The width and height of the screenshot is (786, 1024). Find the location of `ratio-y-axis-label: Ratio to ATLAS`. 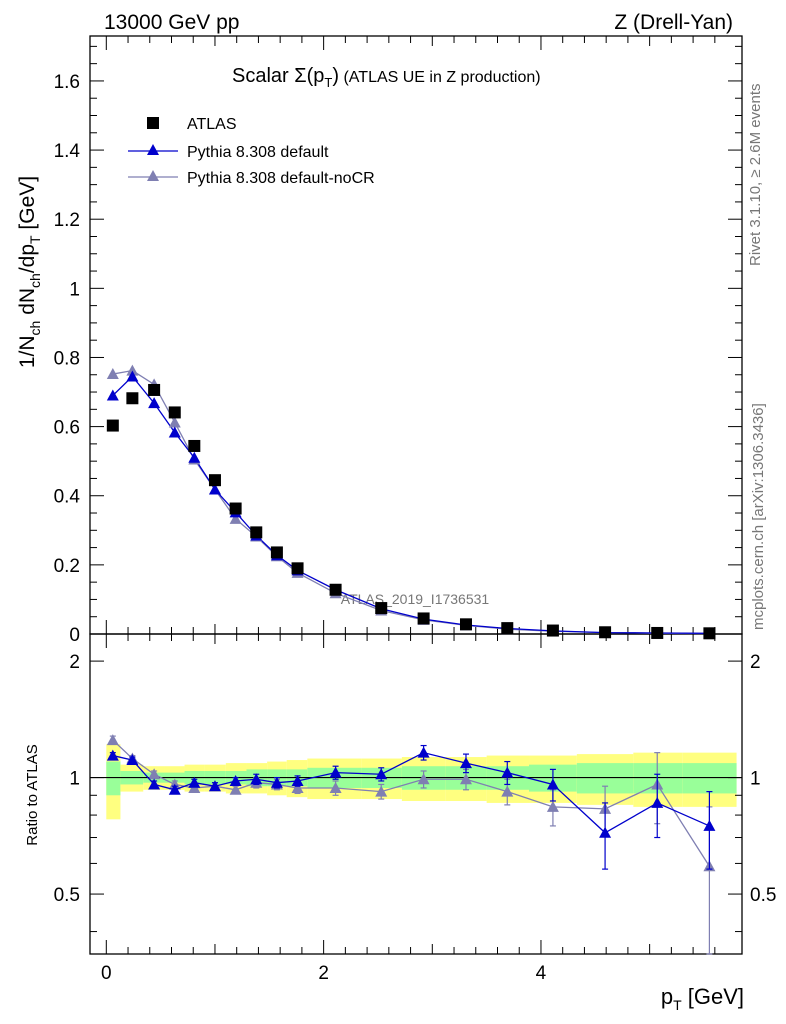

ratio-y-axis-label: Ratio to ATLAS is located at coordinates (32, 794).